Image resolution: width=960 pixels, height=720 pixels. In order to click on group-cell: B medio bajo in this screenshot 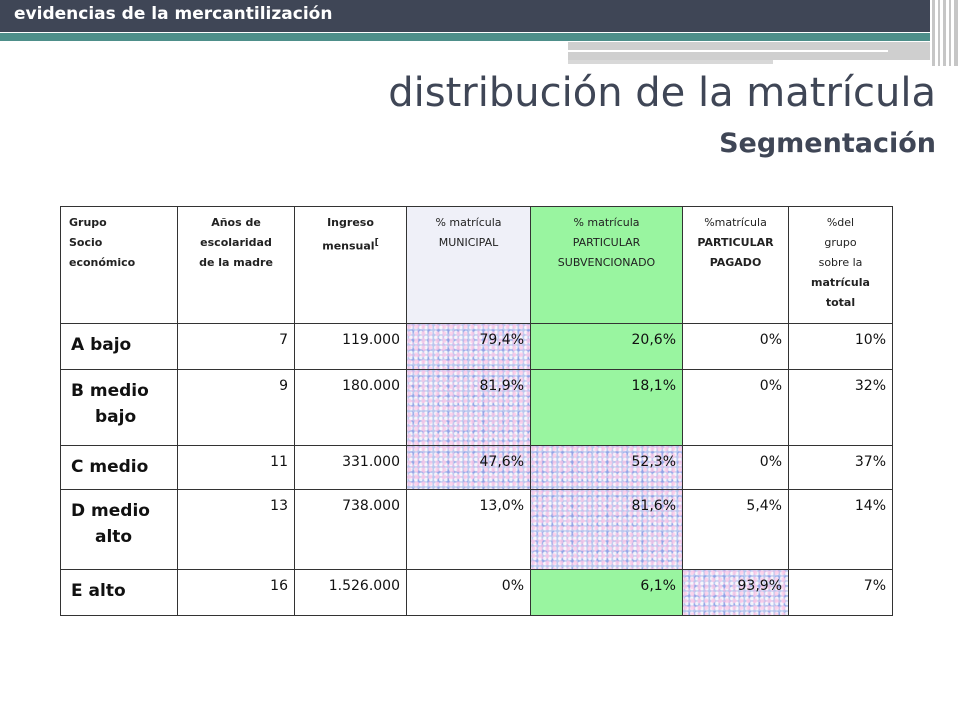, I will do `click(119, 407)`.